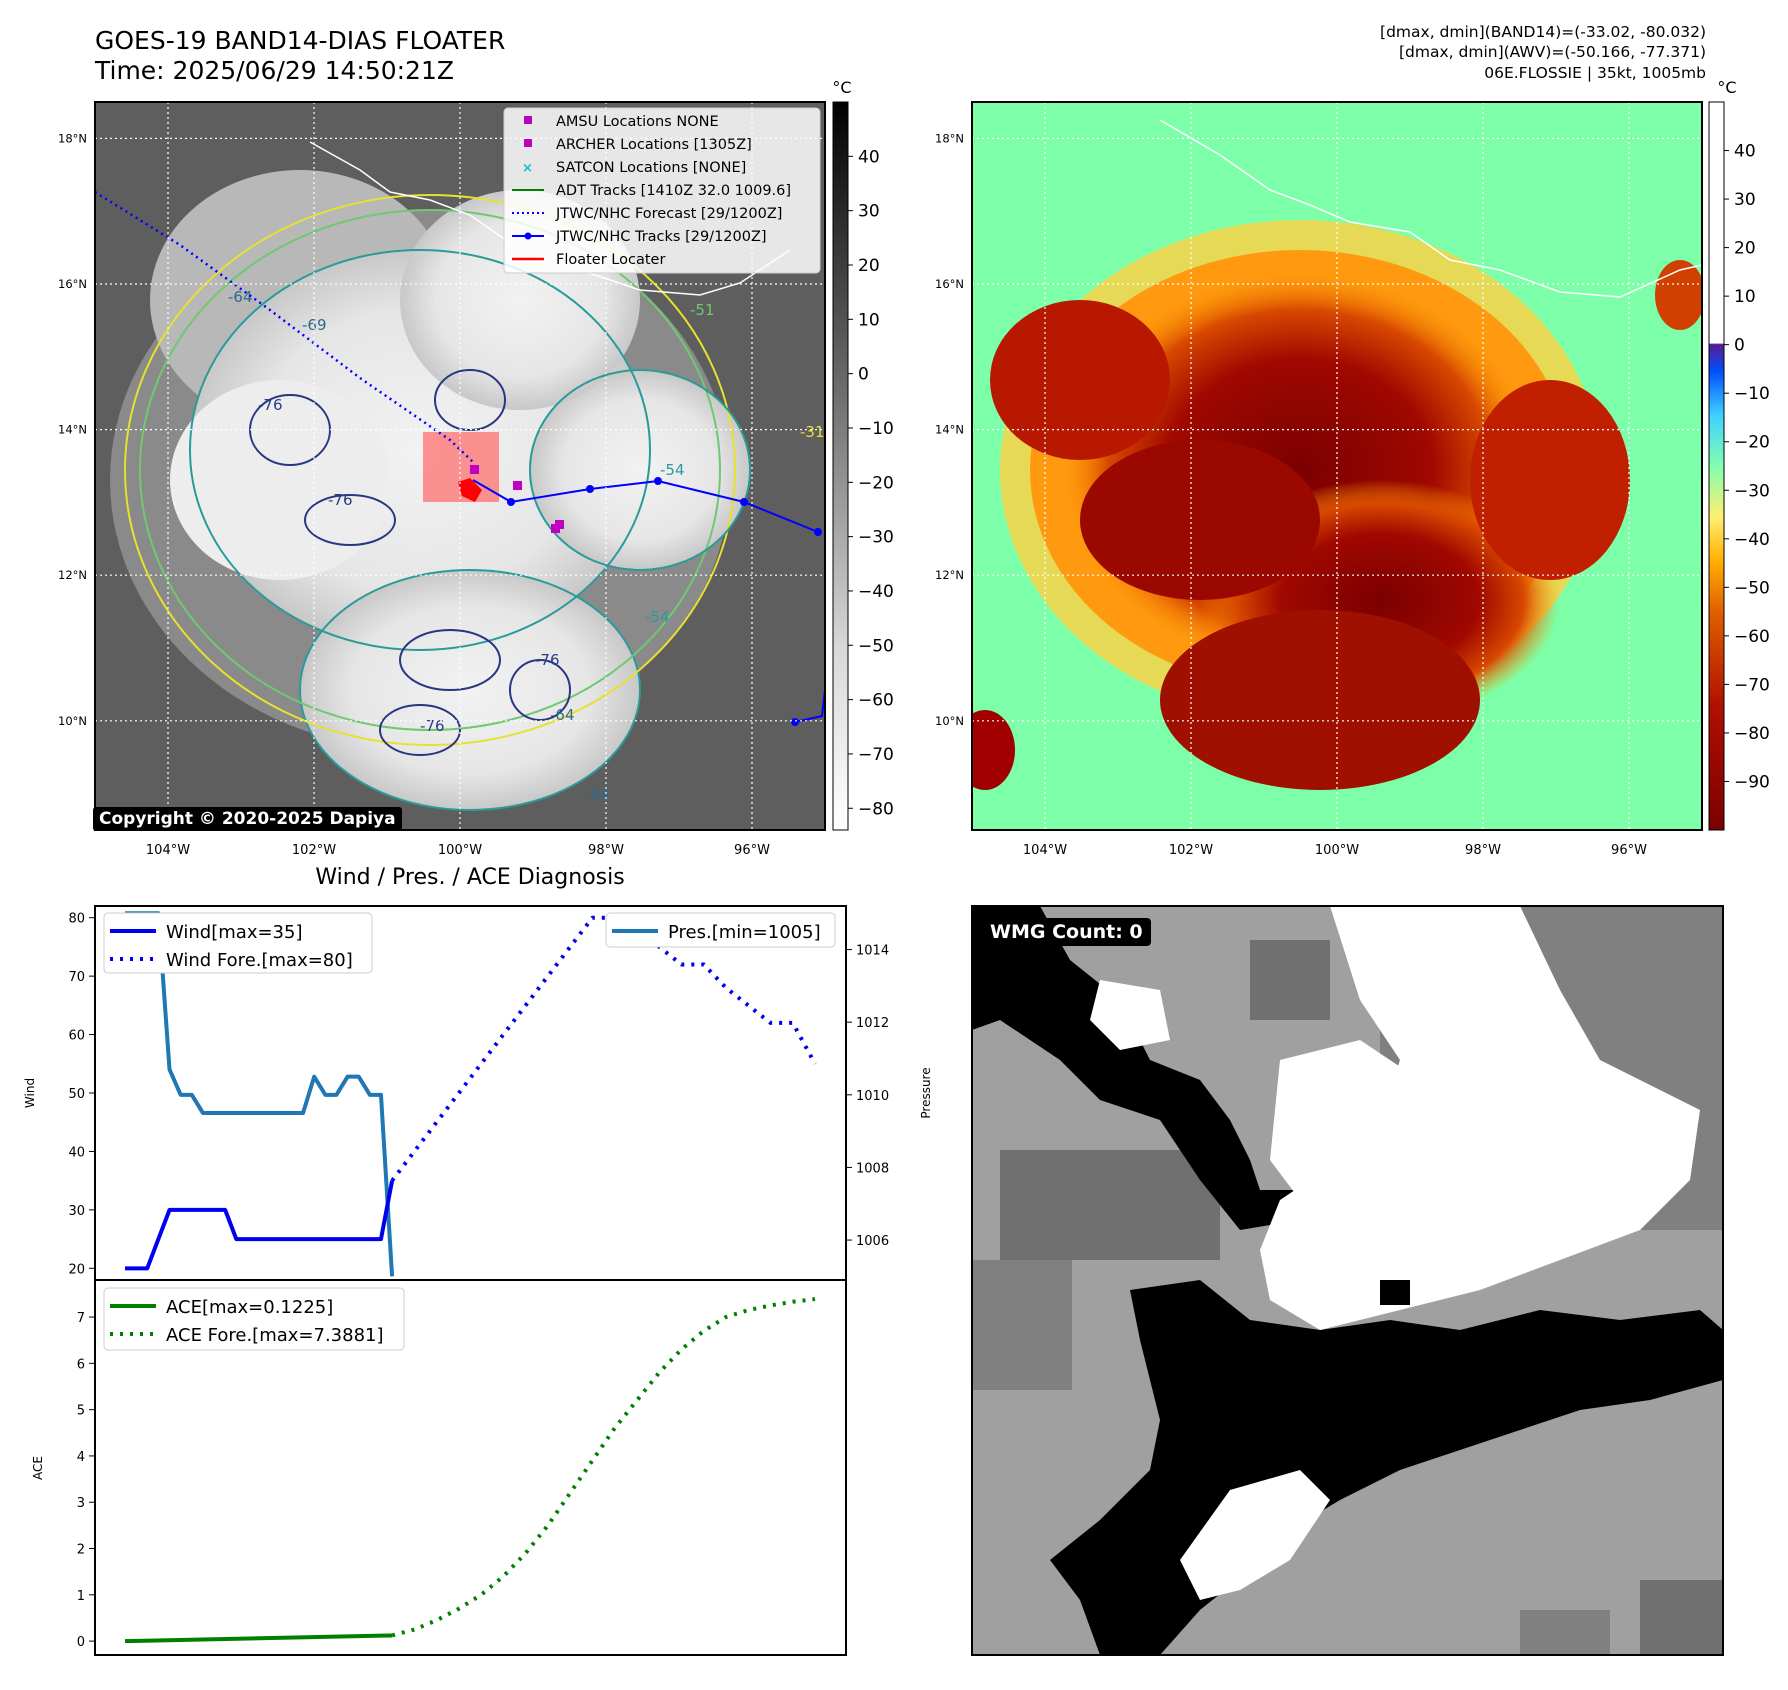  What do you see at coordinates (841, 87) in the screenshot?
I see `colorbar-left-unit: °C` at bounding box center [841, 87].